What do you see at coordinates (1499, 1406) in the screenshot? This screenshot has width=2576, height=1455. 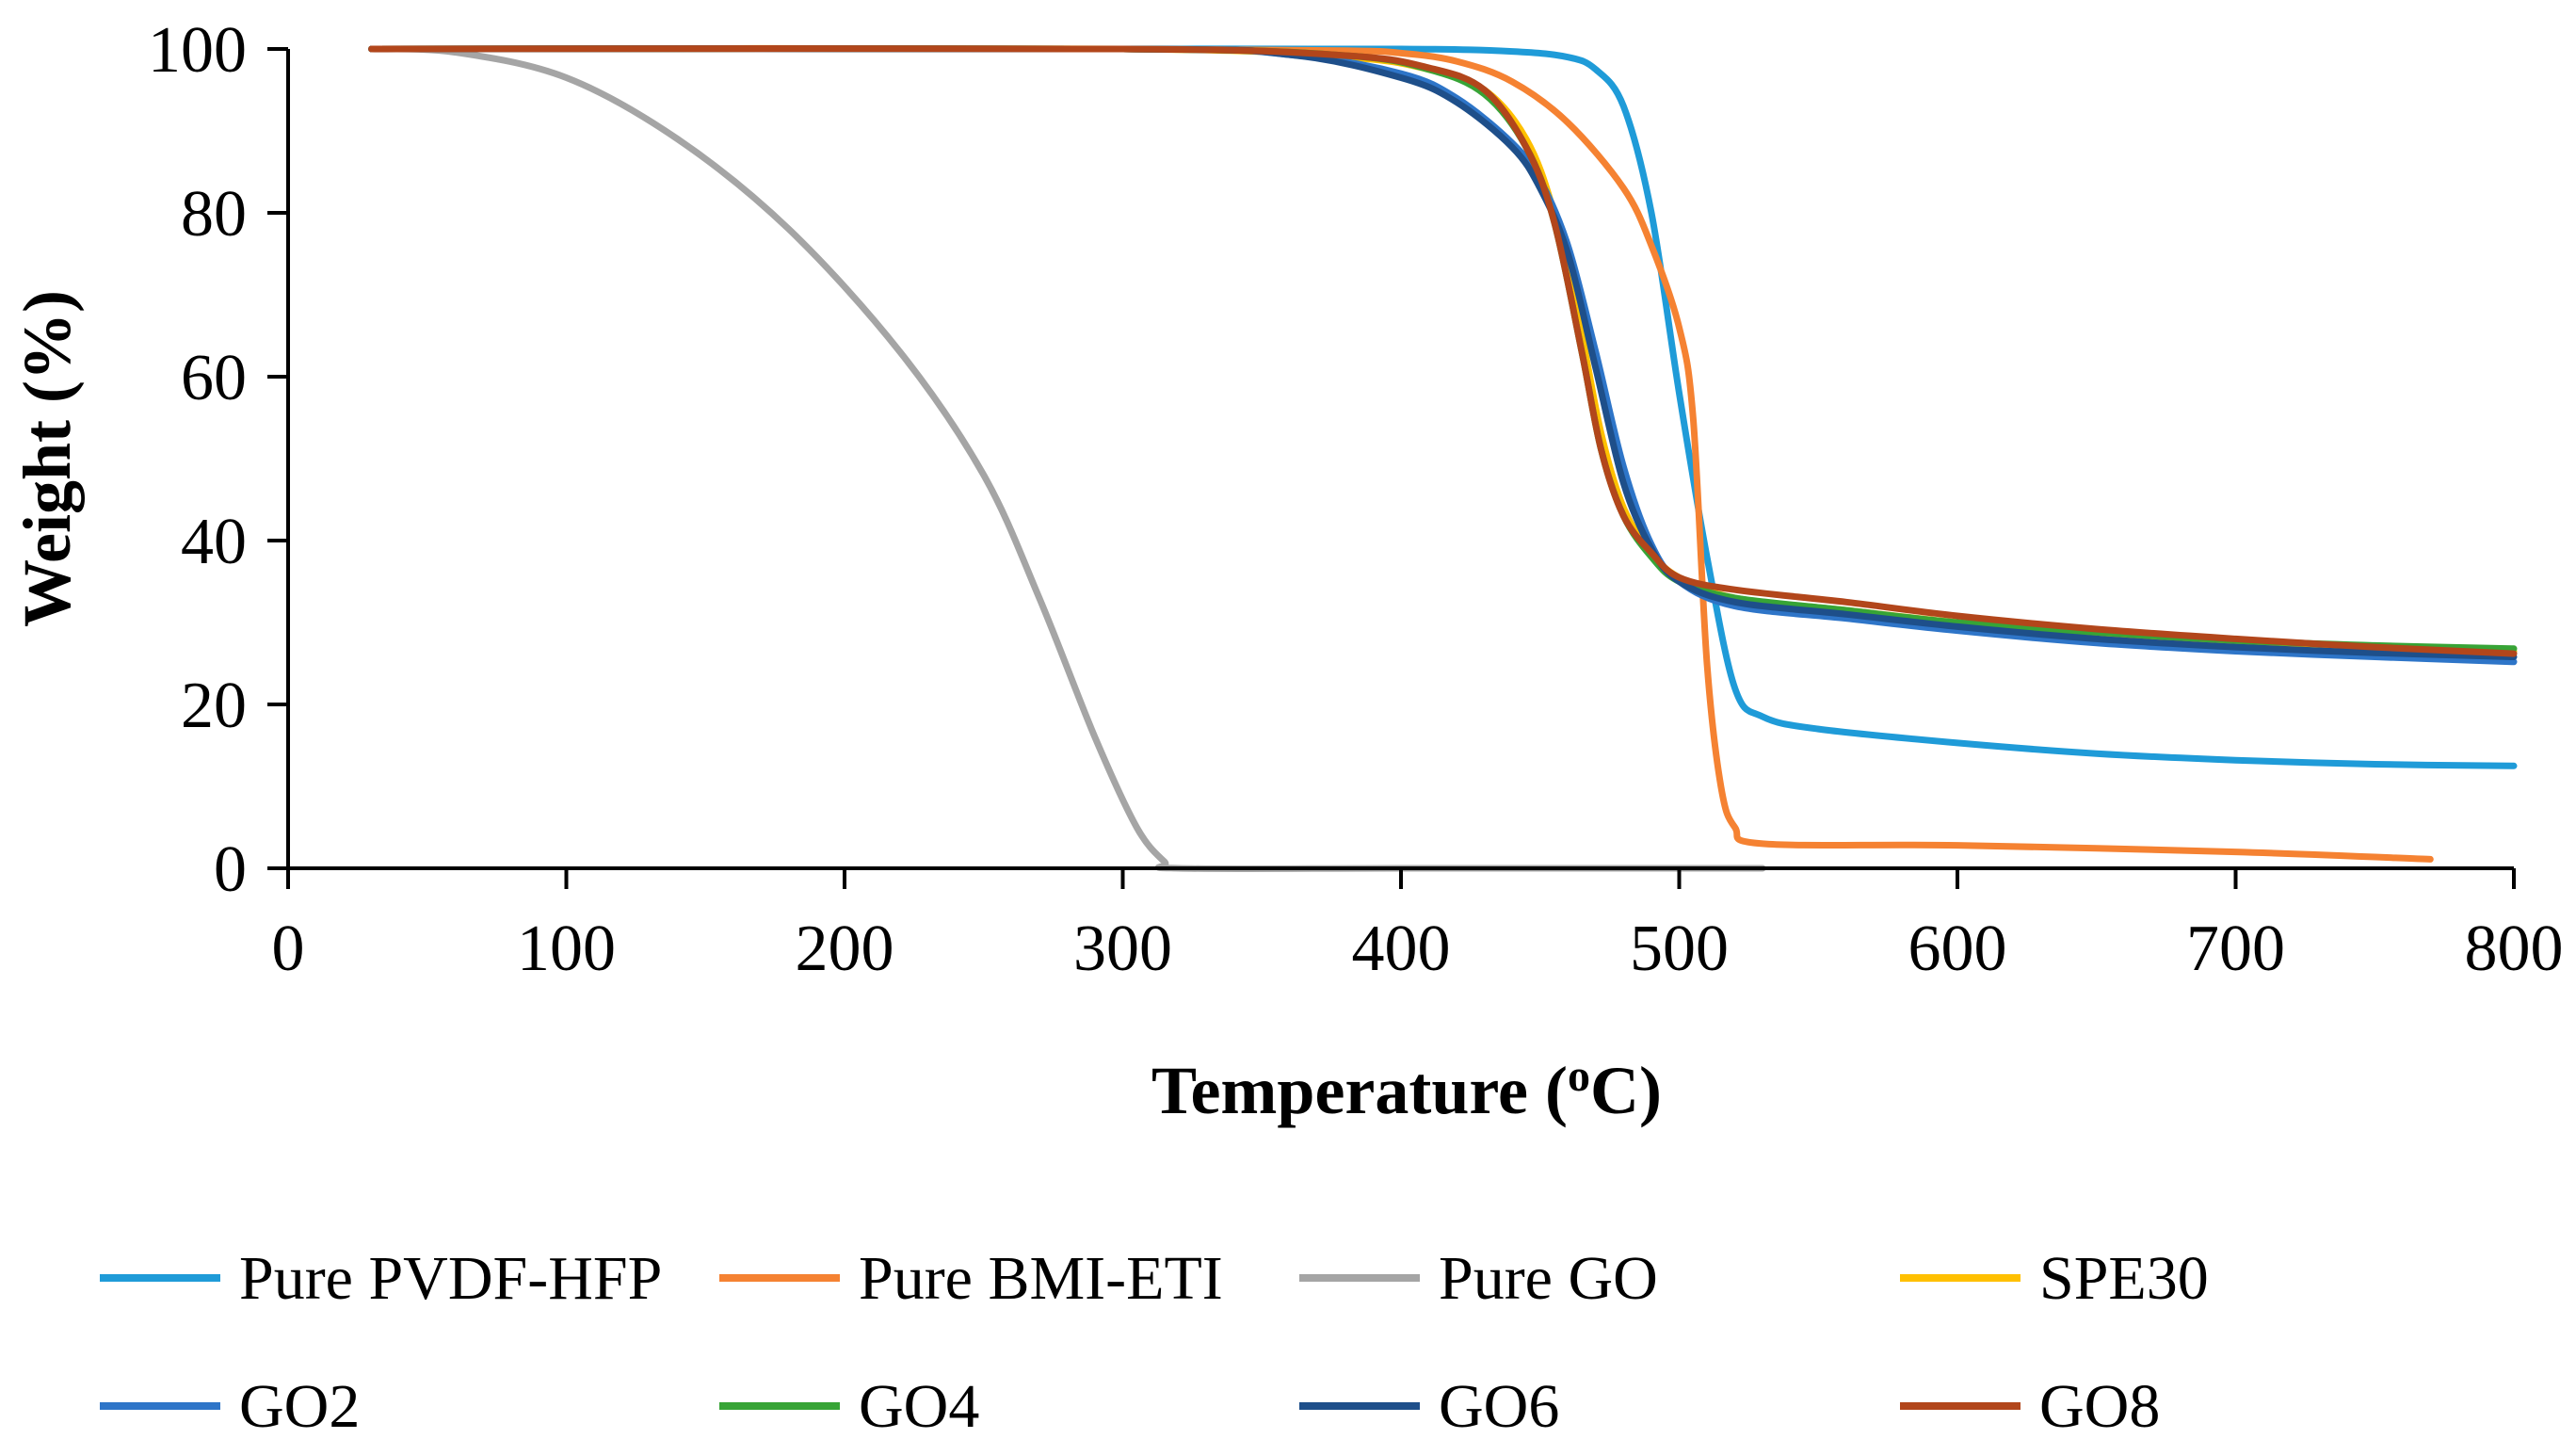 I see `legend-label-go6: GO6` at bounding box center [1499, 1406].